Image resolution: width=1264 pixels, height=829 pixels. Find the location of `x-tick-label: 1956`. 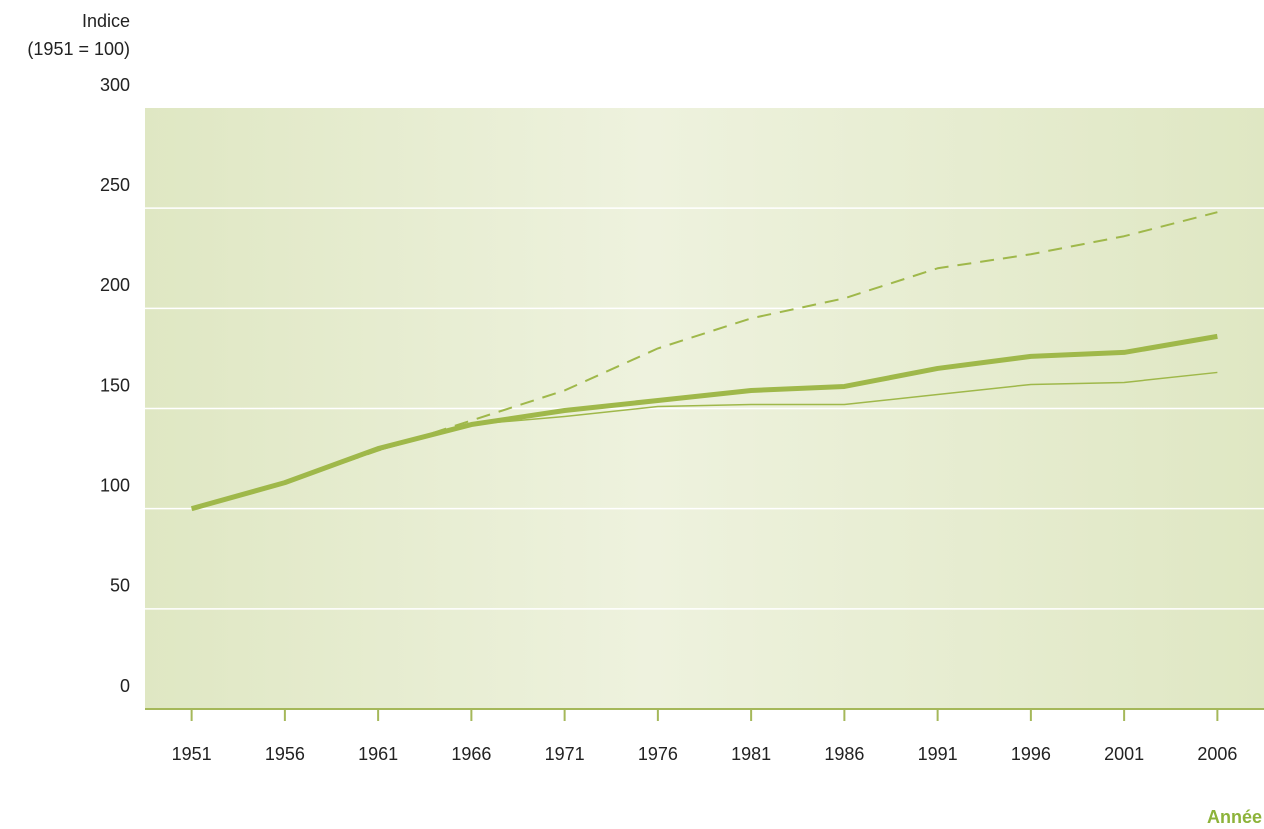

x-tick-label: 1956 is located at coordinates (285, 754).